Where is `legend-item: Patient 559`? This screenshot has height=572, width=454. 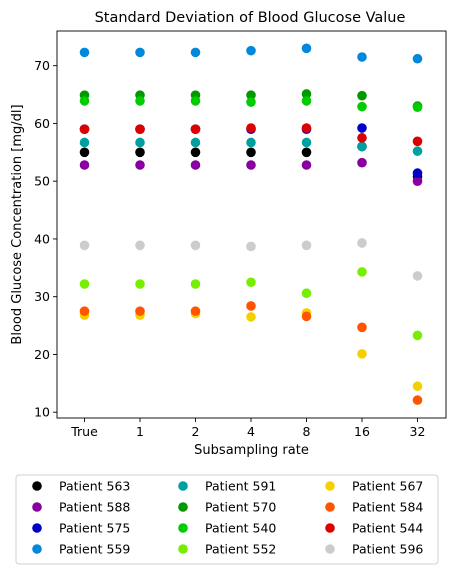 legend-item: Patient 559 is located at coordinates (81, 549).